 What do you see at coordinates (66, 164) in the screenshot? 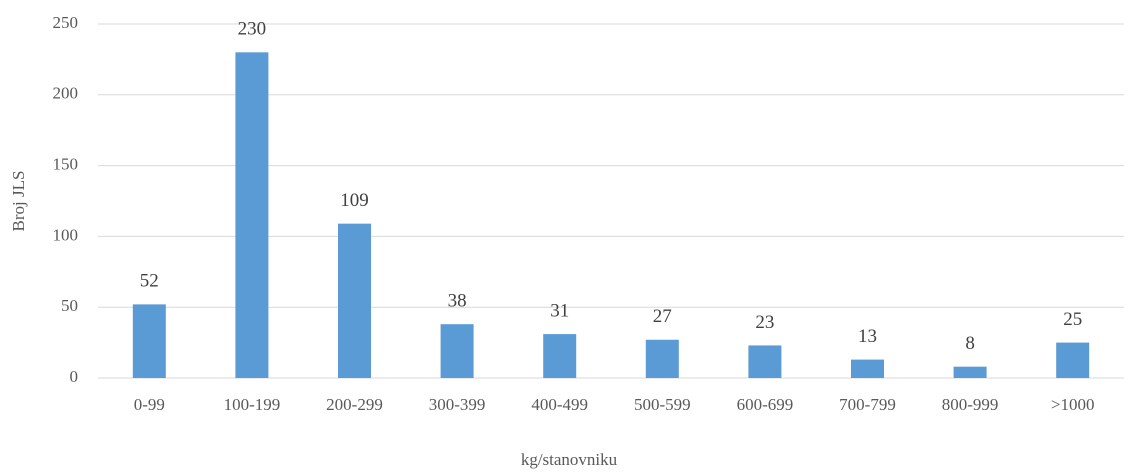
I see `y-tick-label: 150` at bounding box center [66, 164].